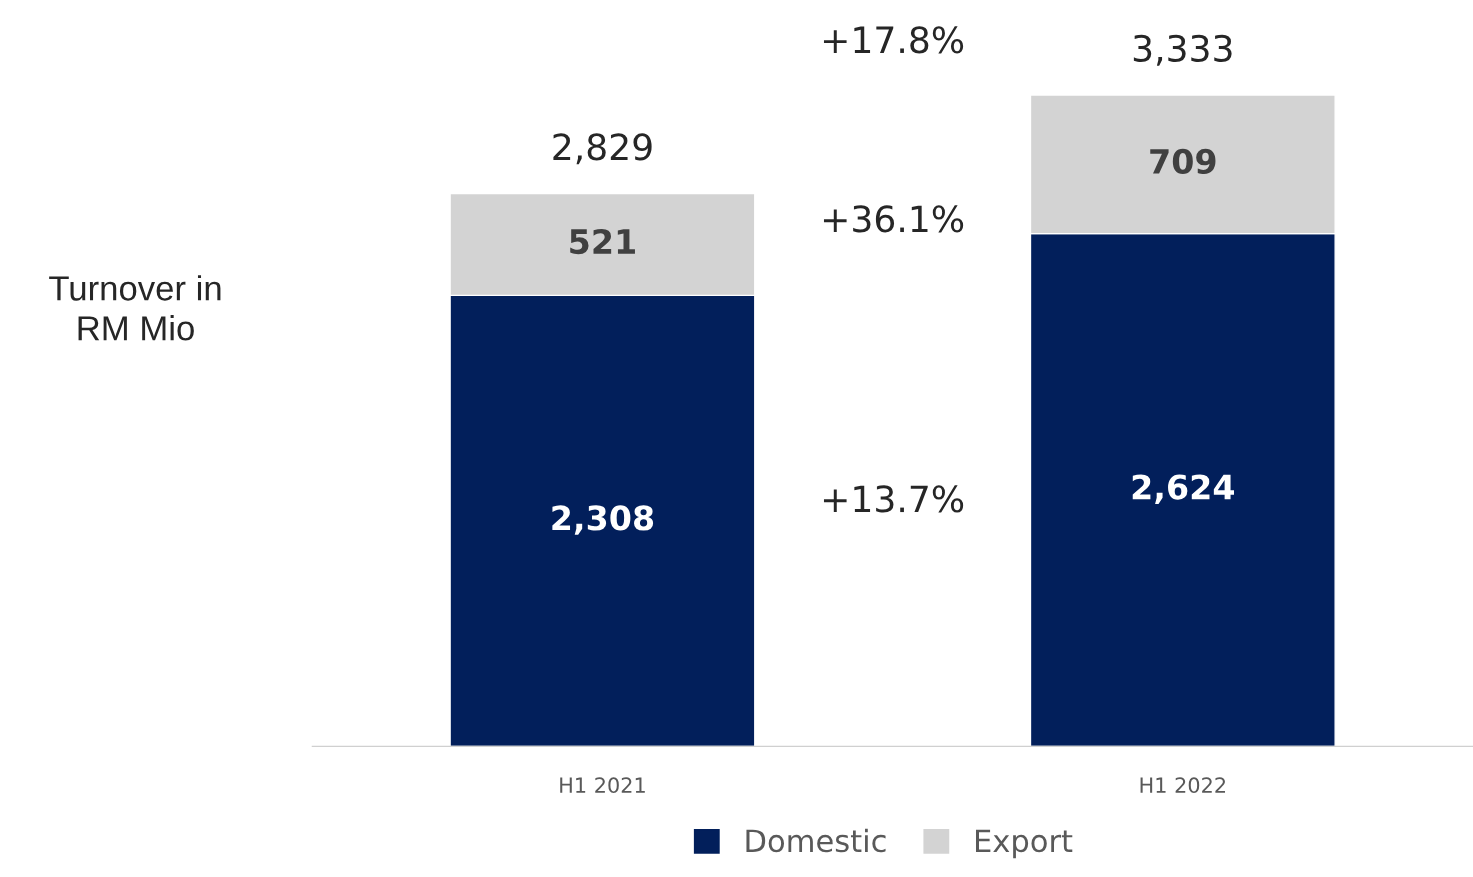  Describe the element at coordinates (602, 785) in the screenshot. I see `x-tick-label: H1 2021` at that location.